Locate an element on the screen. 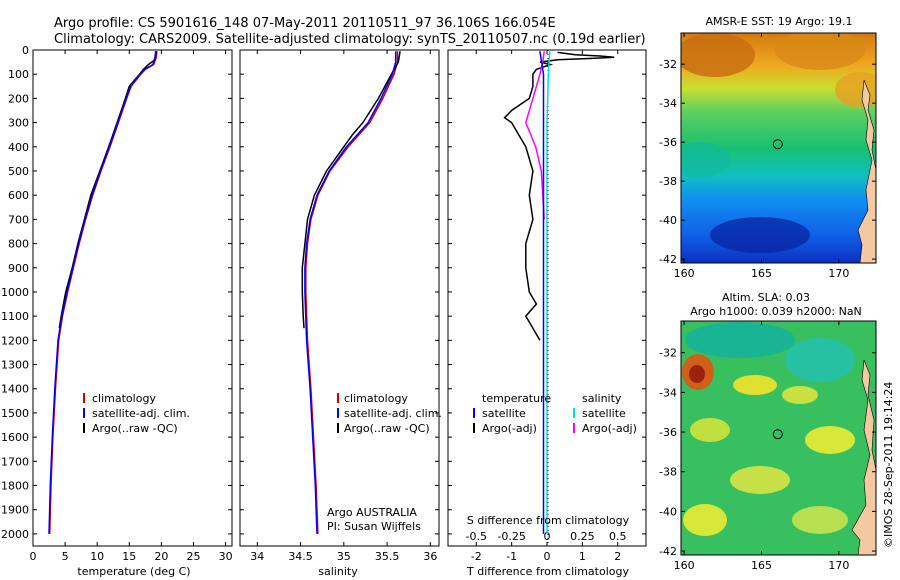  y-tick-label: 300 is located at coordinates (18, 123).